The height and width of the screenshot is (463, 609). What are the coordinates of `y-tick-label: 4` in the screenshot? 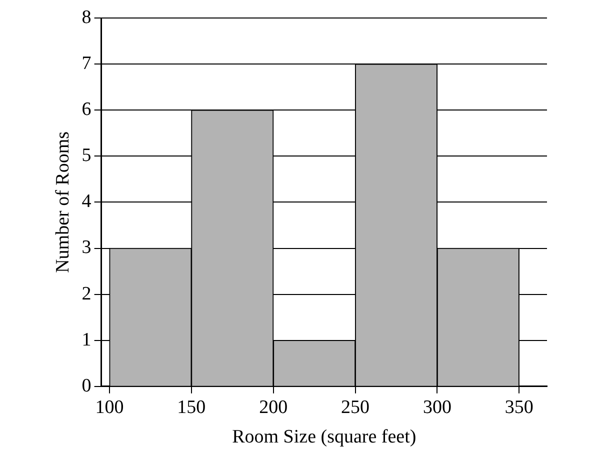 It's located at (87, 201).